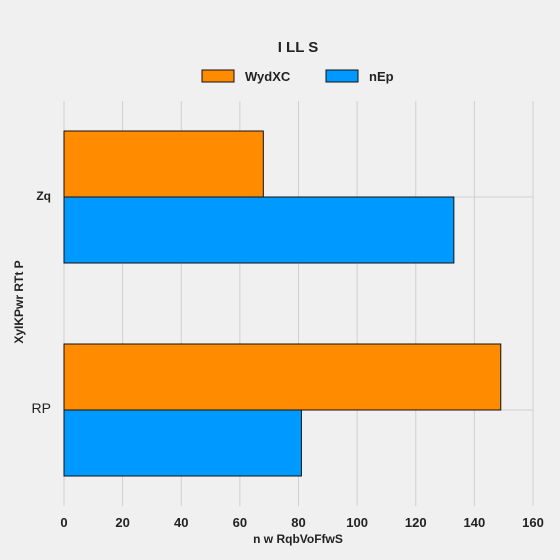  Describe the element at coordinates (381, 76) in the screenshot. I see `legend-label-nep: nEp` at that location.